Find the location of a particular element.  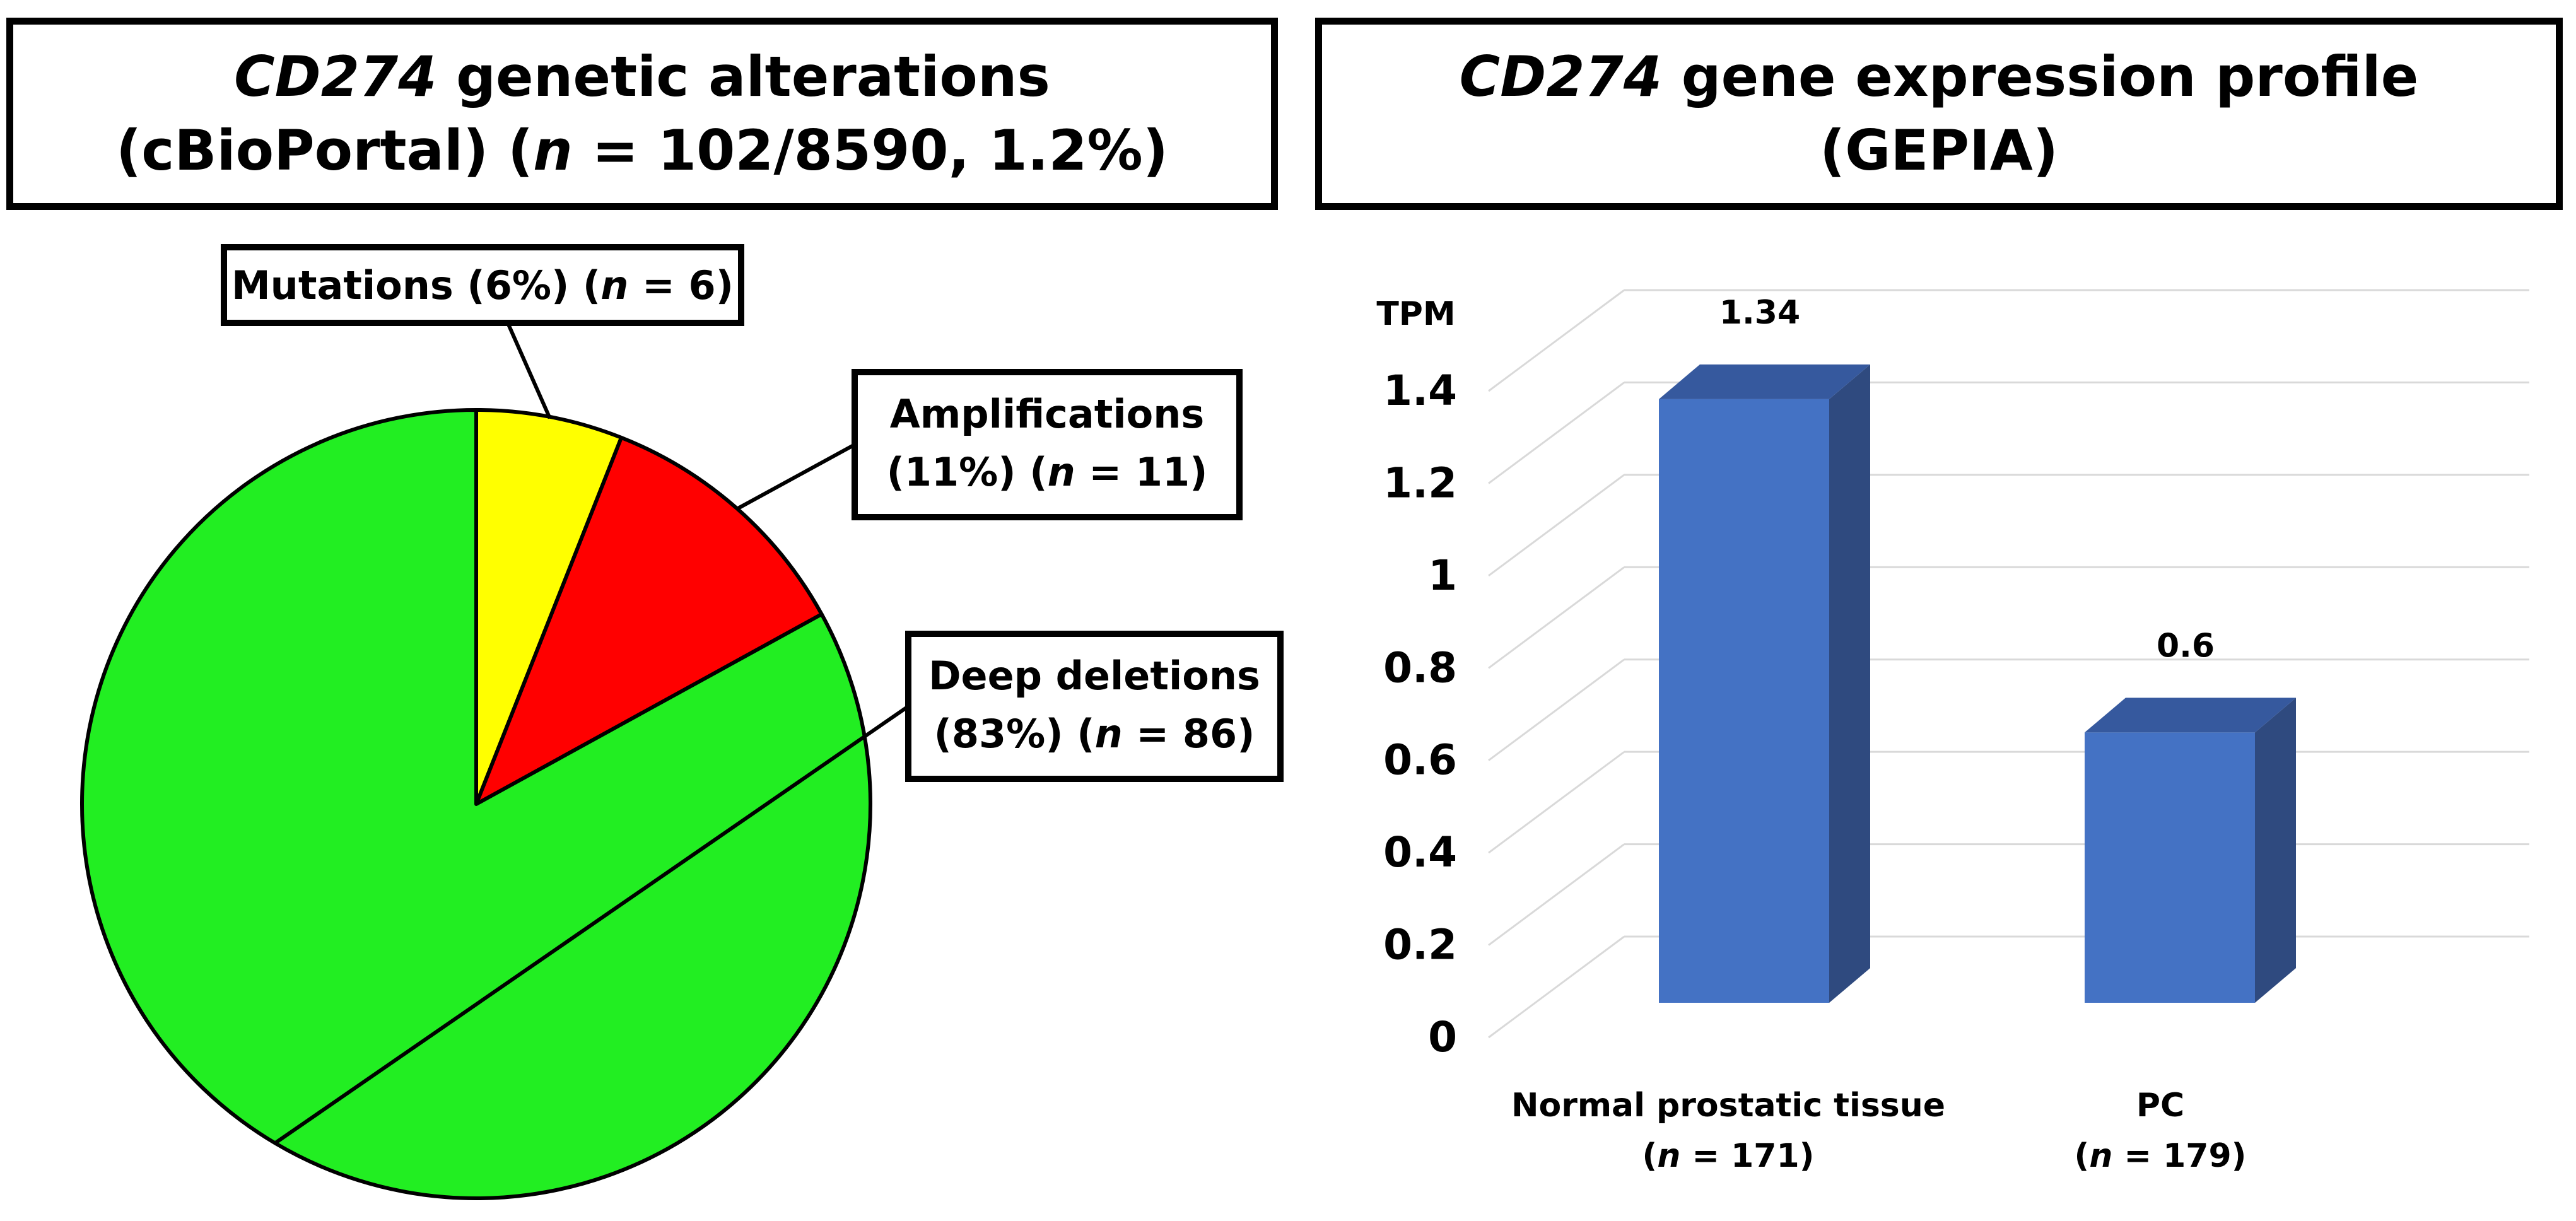

leader-line-deep-deletions is located at coordinates (592, 924).